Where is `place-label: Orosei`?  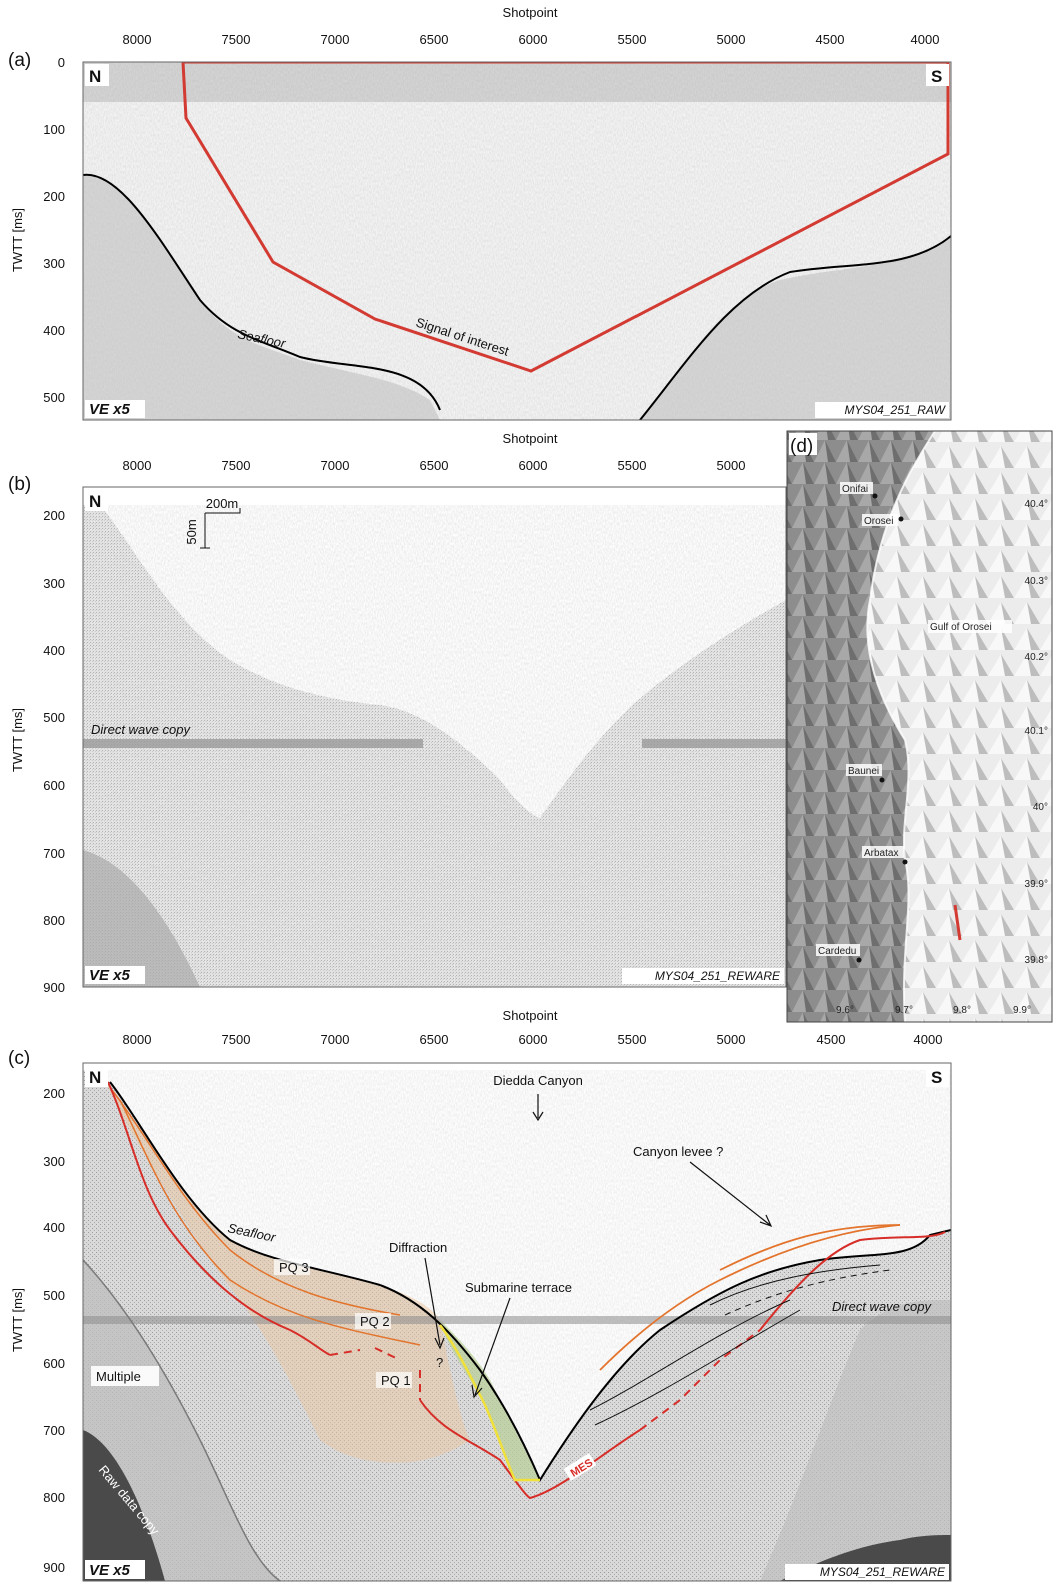
place-label: Orosei is located at coordinates (878, 521).